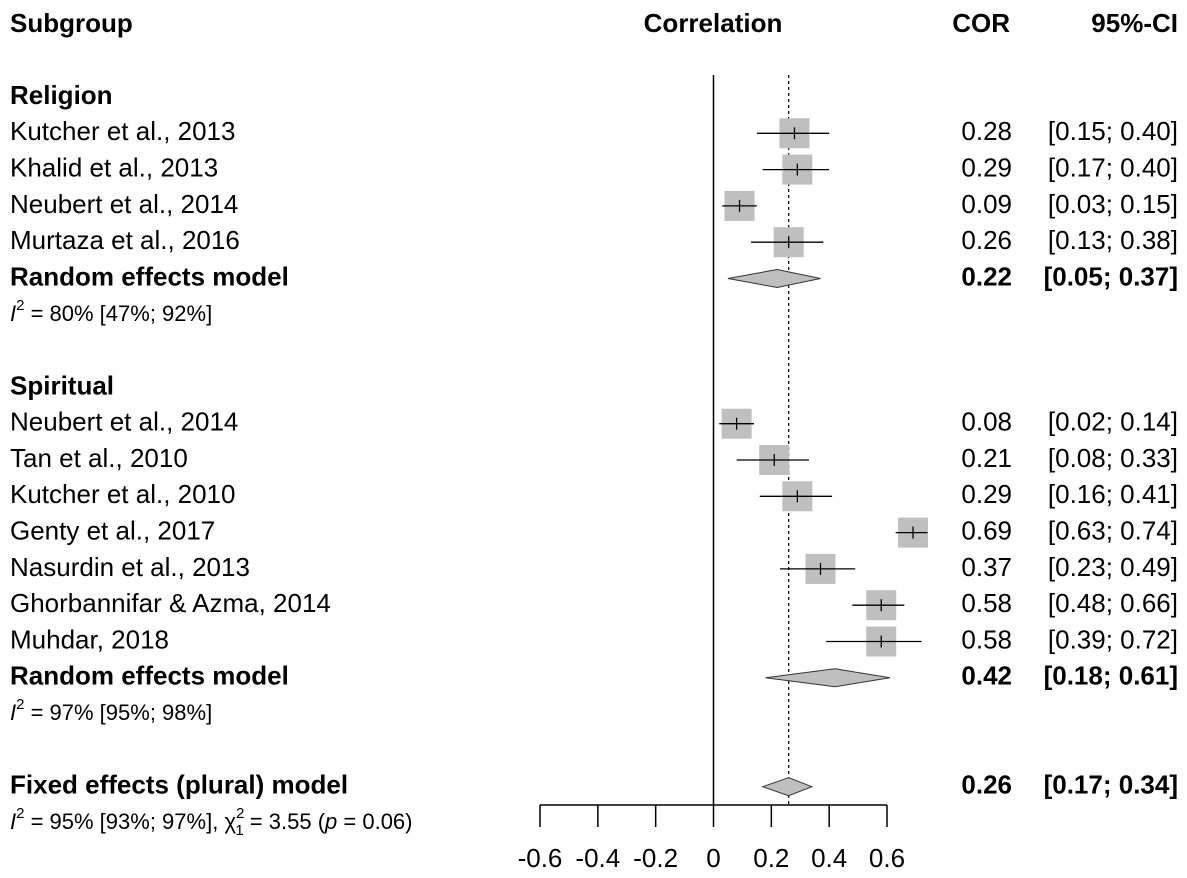 The height and width of the screenshot is (878, 1187). Describe the element at coordinates (829, 858) in the screenshot. I see `x-tick-label: 0.4` at that location.